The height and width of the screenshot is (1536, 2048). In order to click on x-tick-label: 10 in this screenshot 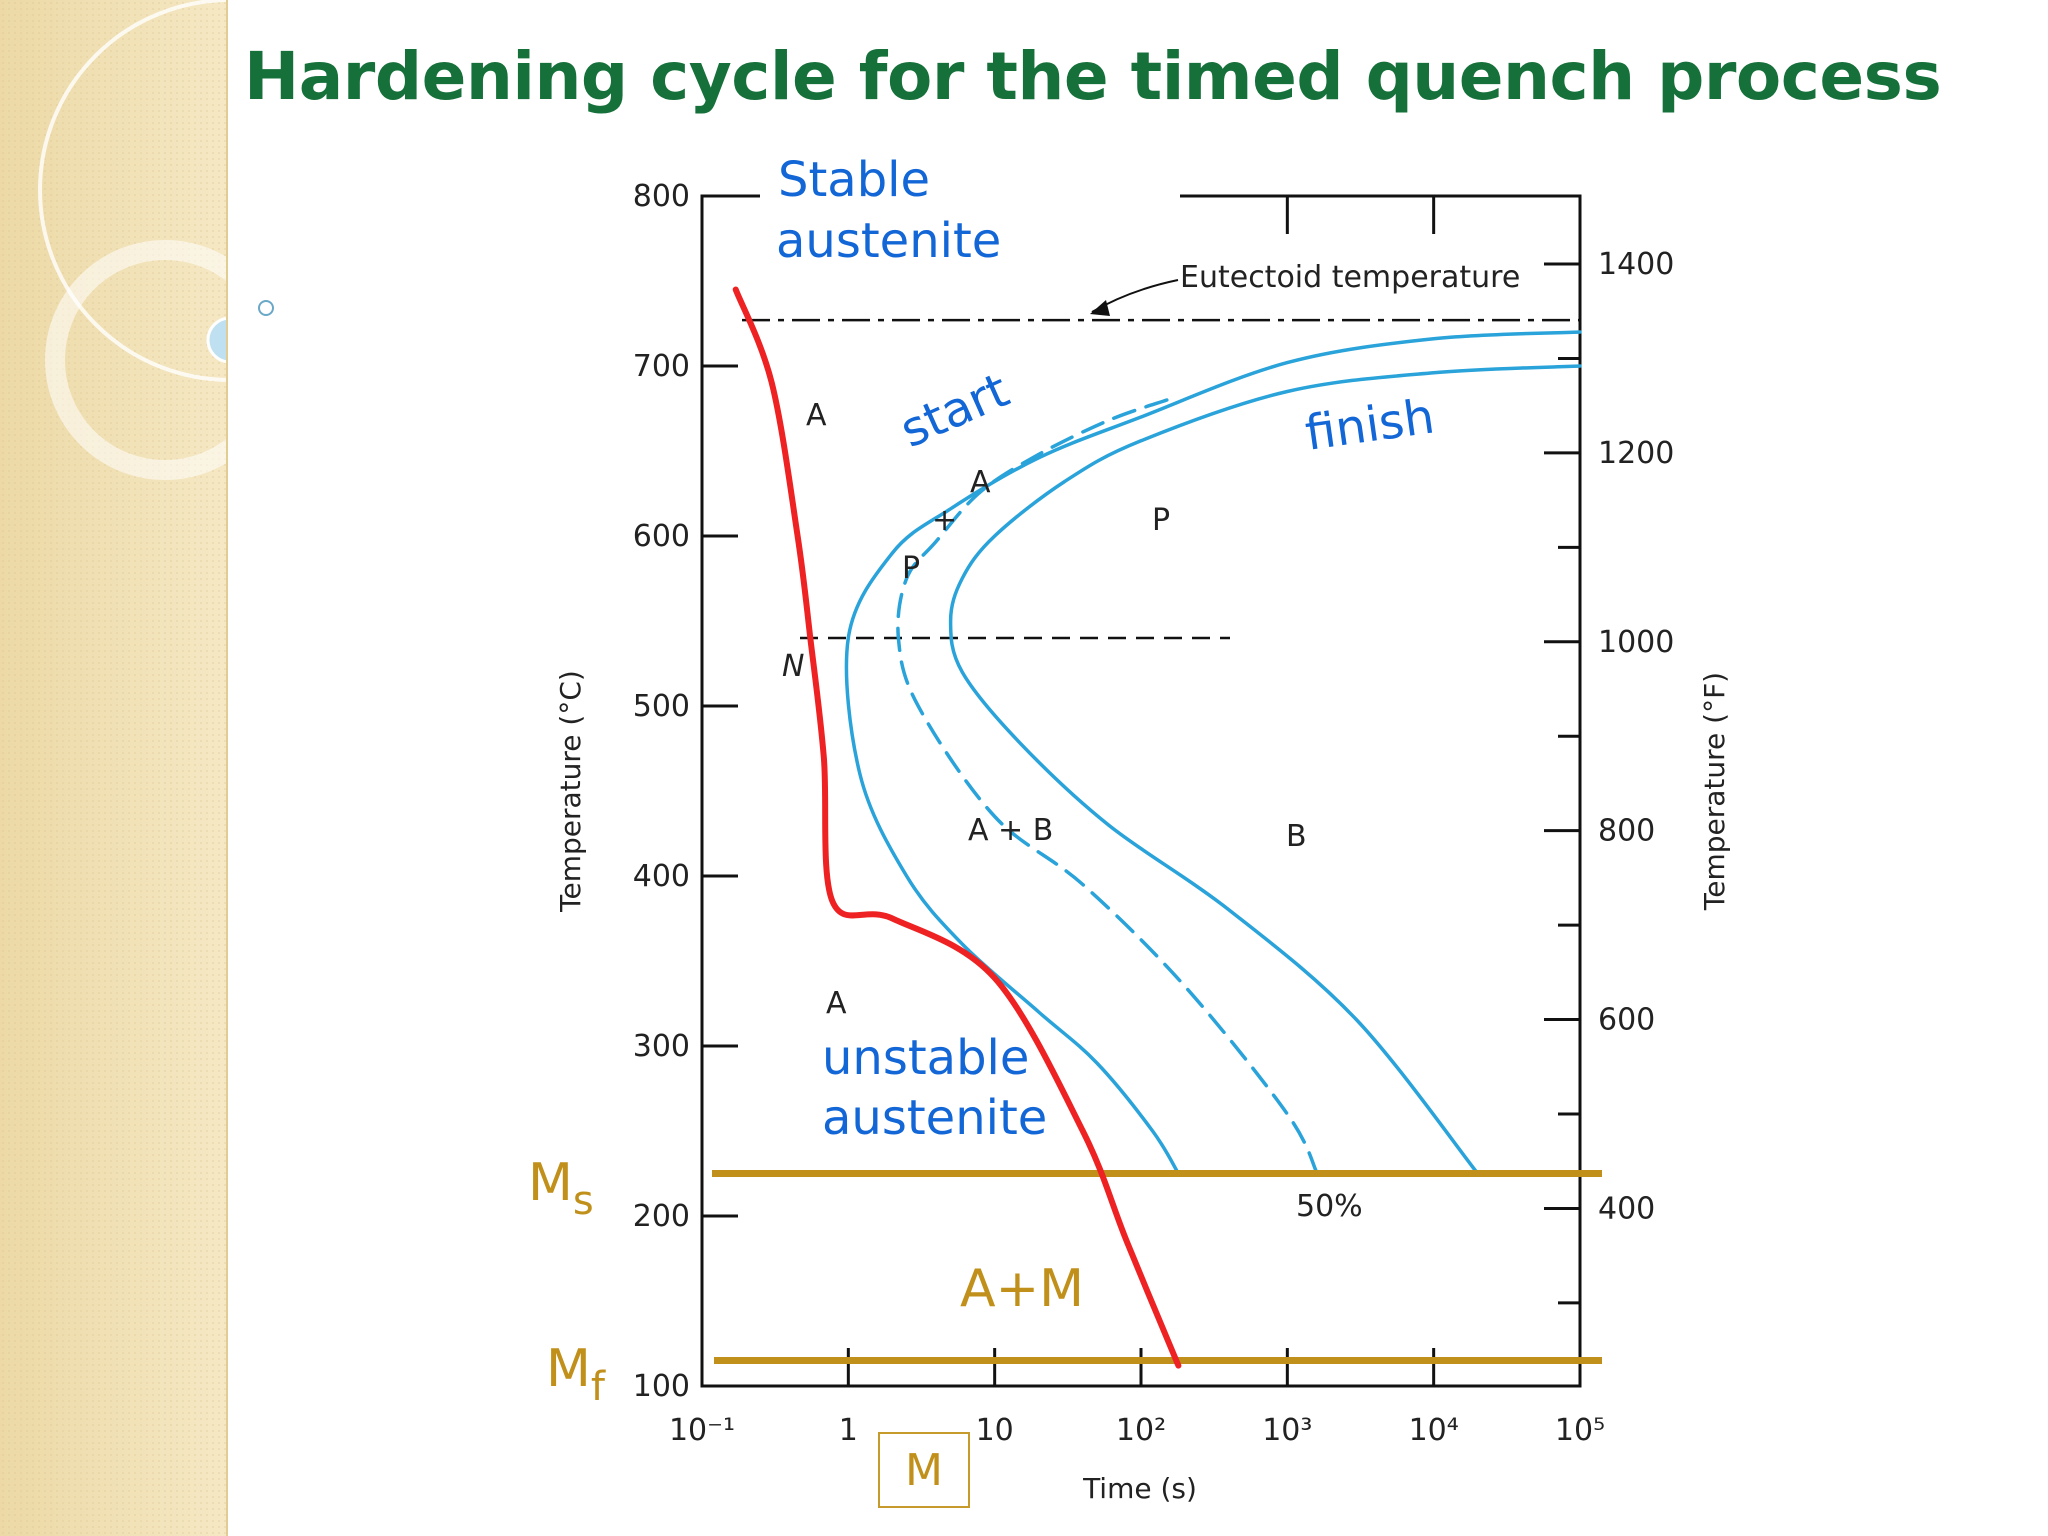, I will do `click(995, 1430)`.